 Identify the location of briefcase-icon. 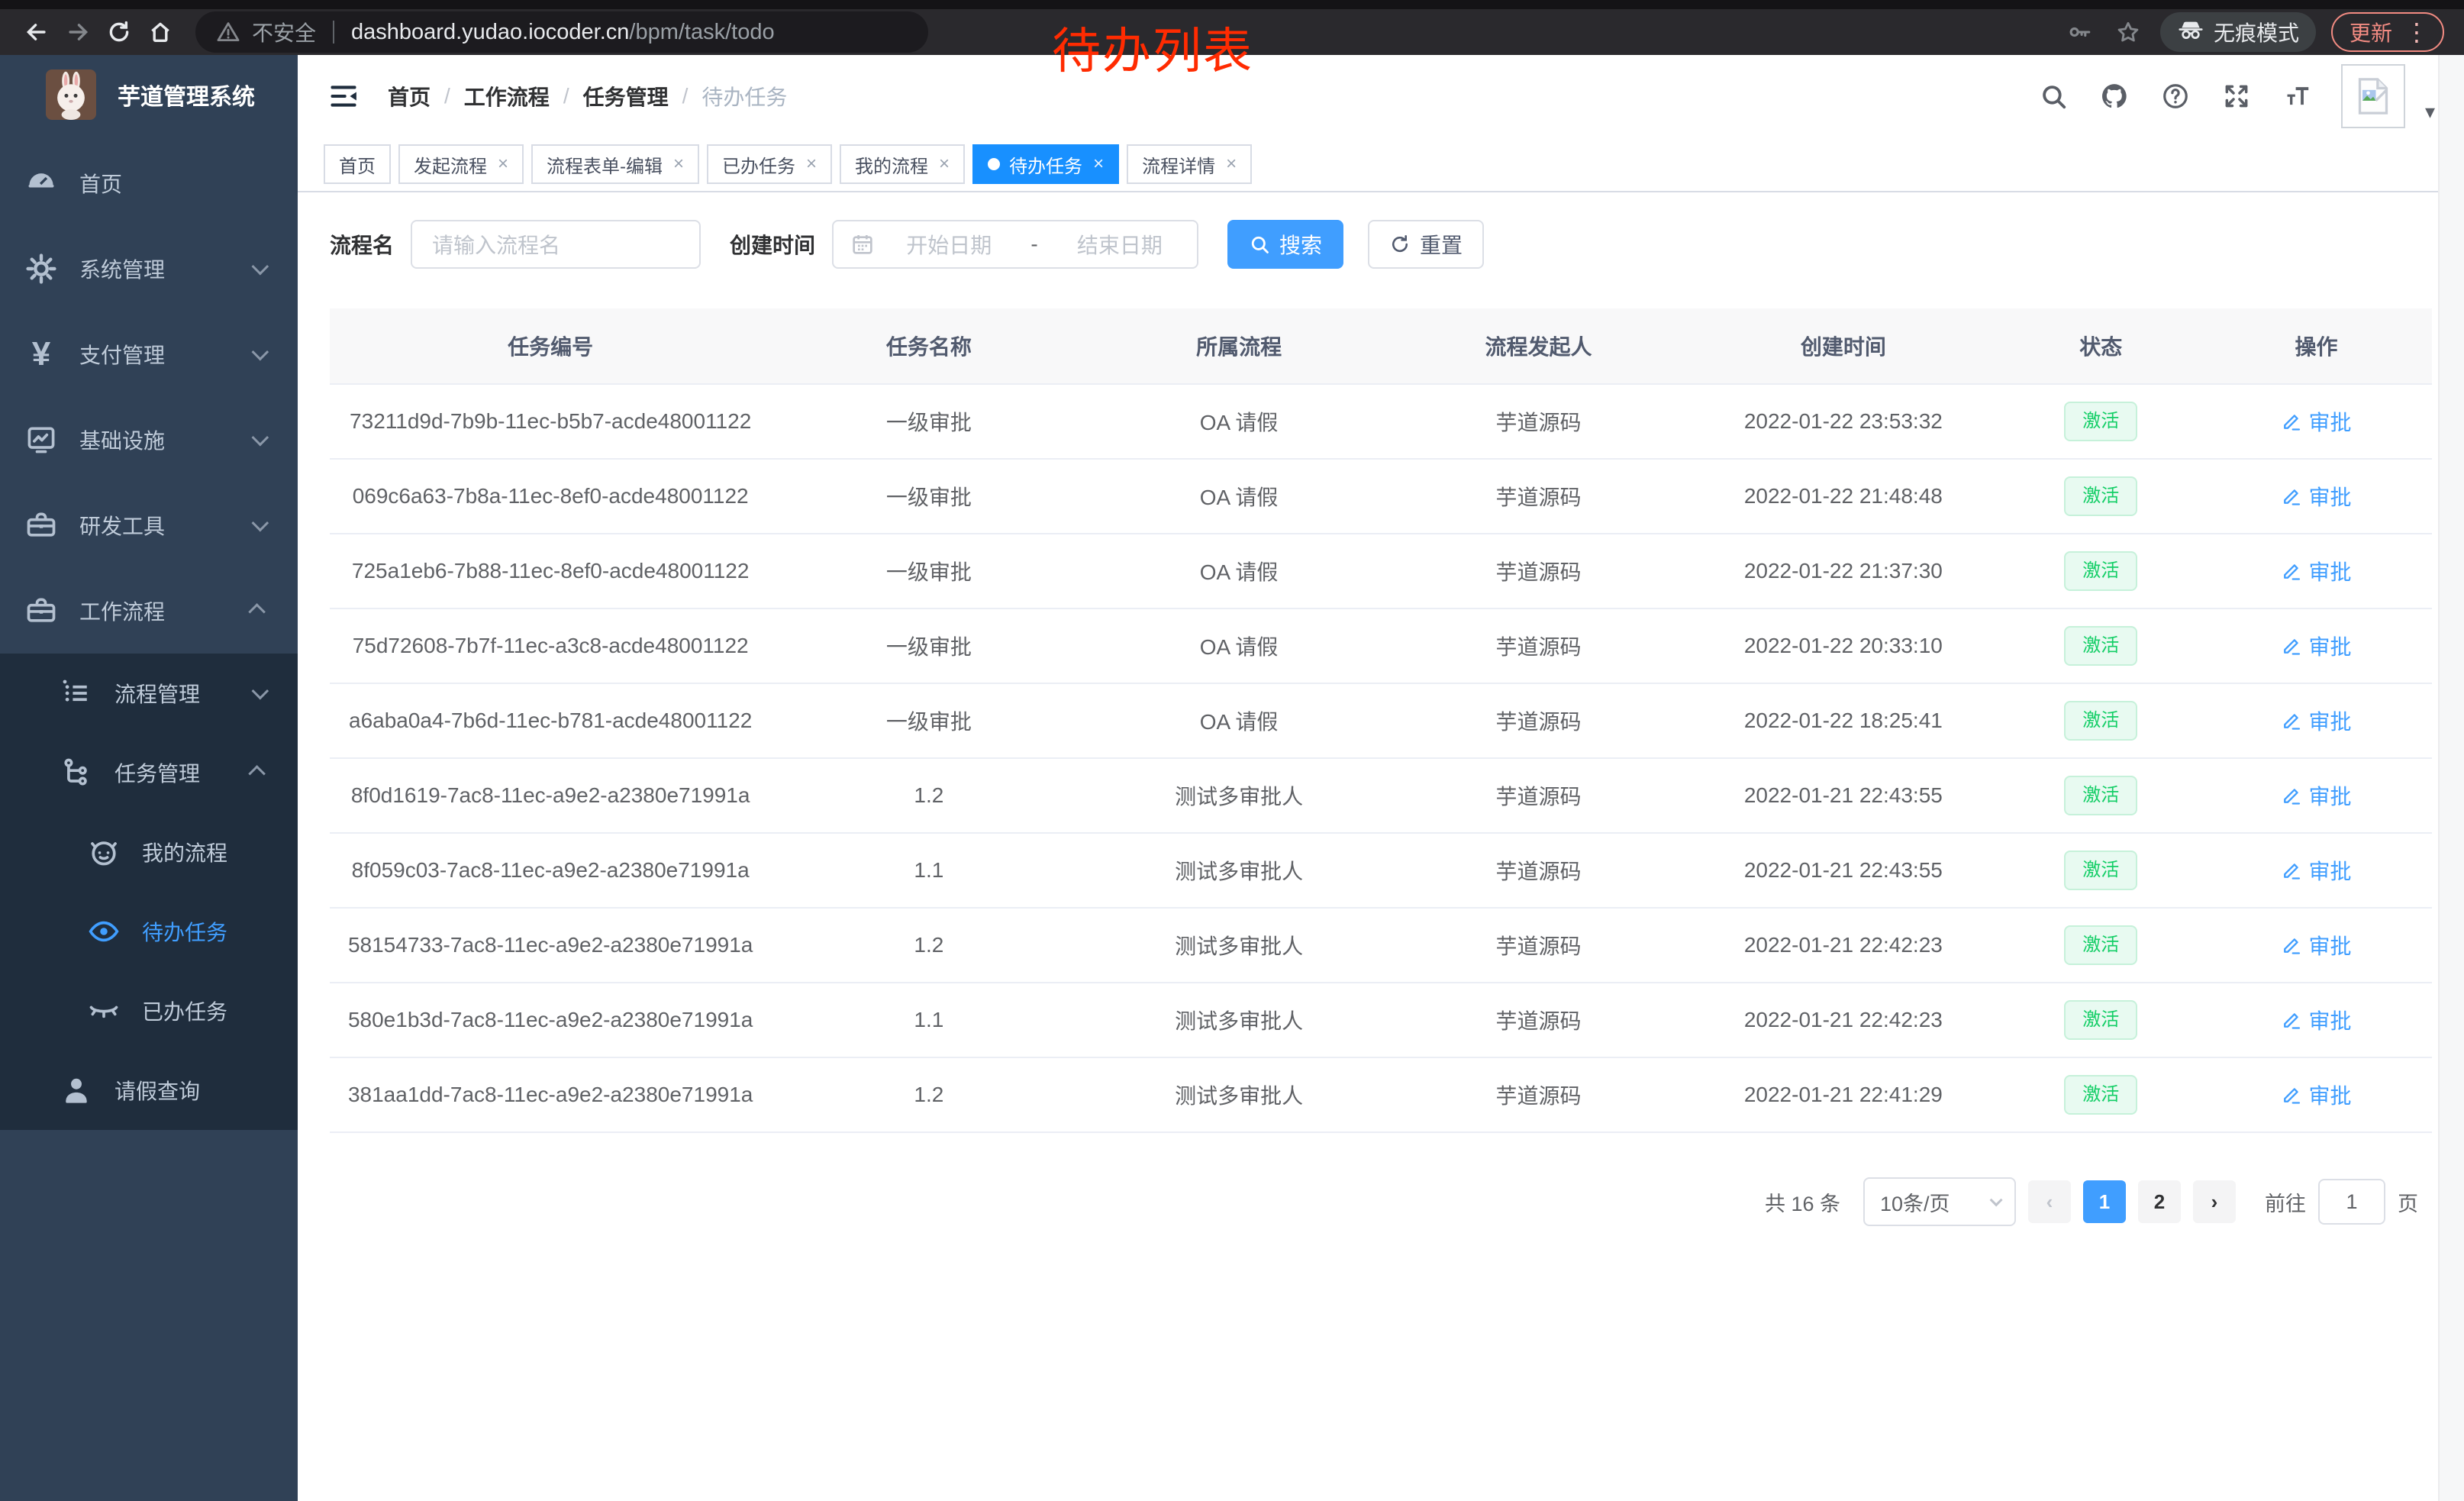
(42, 610).